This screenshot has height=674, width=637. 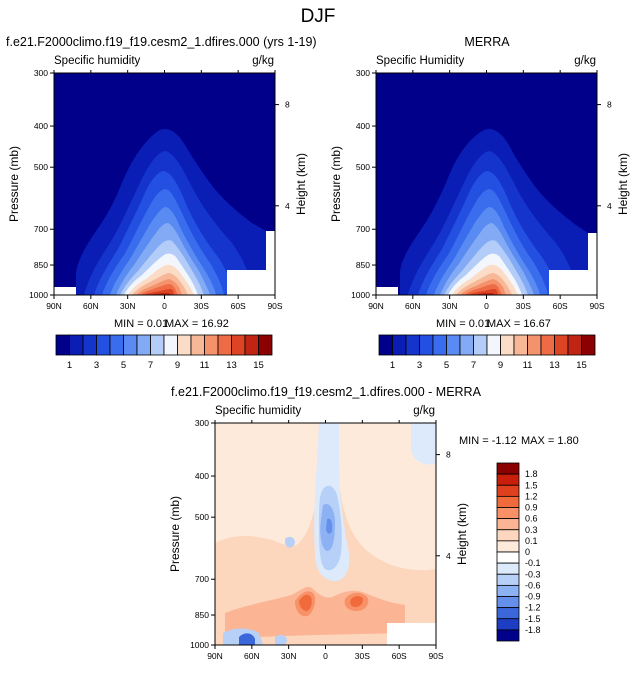 What do you see at coordinates (251, 282) in the screenshot?
I see `topography-mask` at bounding box center [251, 282].